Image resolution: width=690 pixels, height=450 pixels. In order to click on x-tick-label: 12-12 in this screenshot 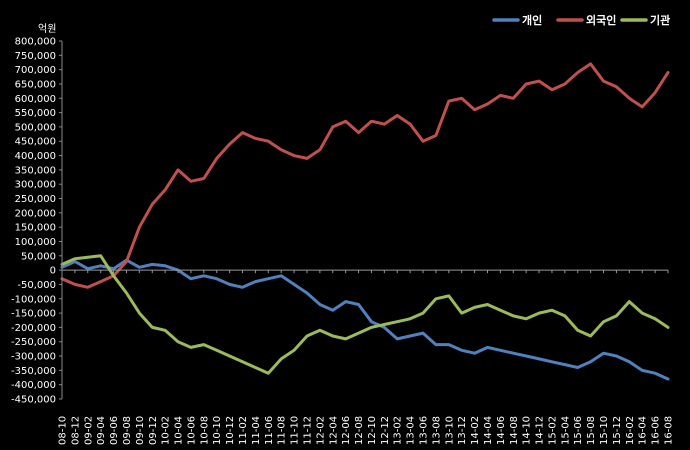, I will do `click(385, 430)`.